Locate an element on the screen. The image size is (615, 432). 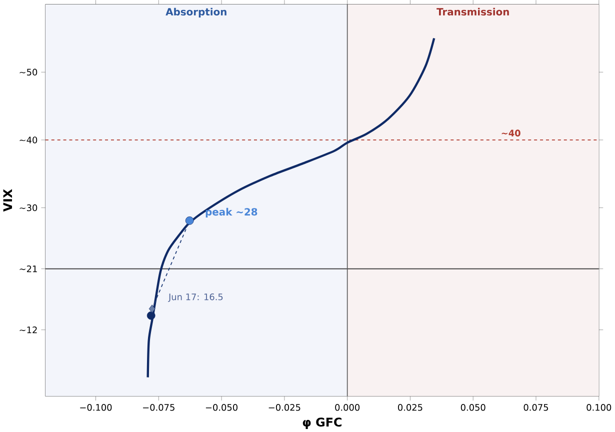
x-tick-label: −0.050 is located at coordinates (222, 407).